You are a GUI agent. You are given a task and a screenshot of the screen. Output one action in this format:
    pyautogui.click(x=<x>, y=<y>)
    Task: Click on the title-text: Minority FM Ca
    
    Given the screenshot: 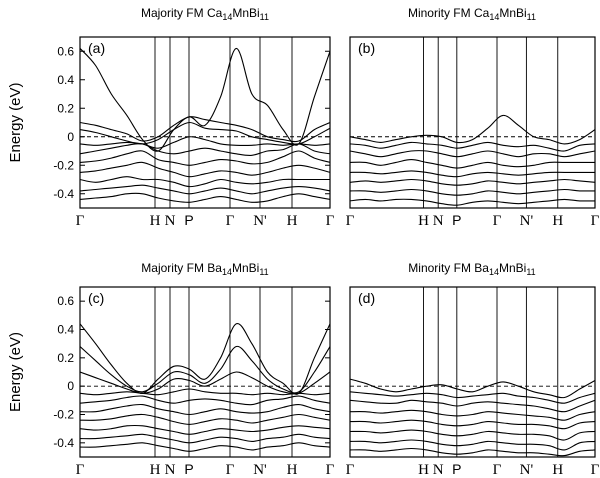 What is the action you would take?
    pyautogui.click(x=449, y=13)
    